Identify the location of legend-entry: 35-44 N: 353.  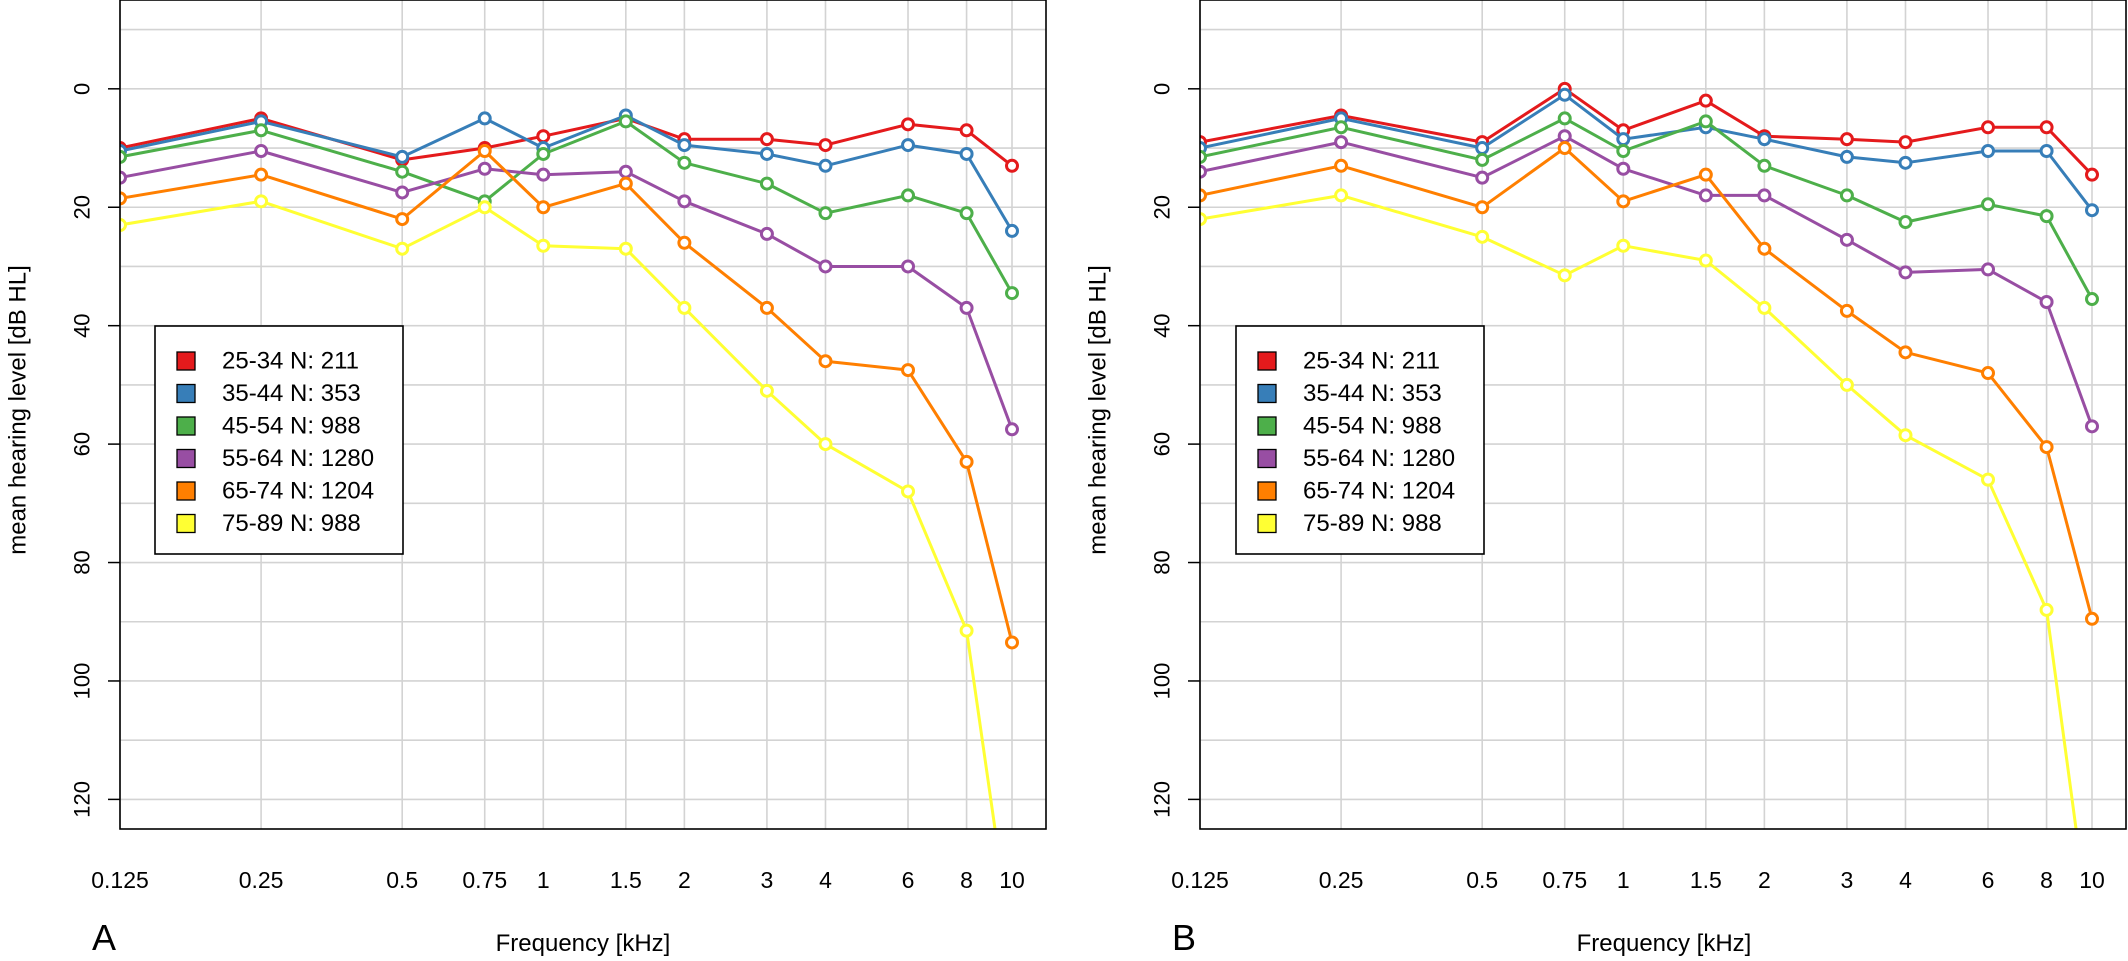
(291, 393).